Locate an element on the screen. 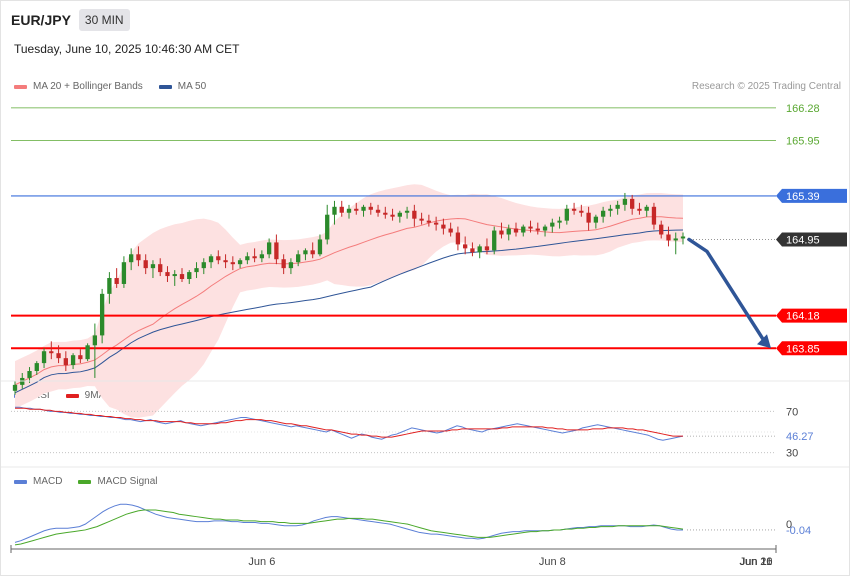 The height and width of the screenshot is (576, 850). legend-rsi-ma-label: 9MA is located at coordinates (95, 395).